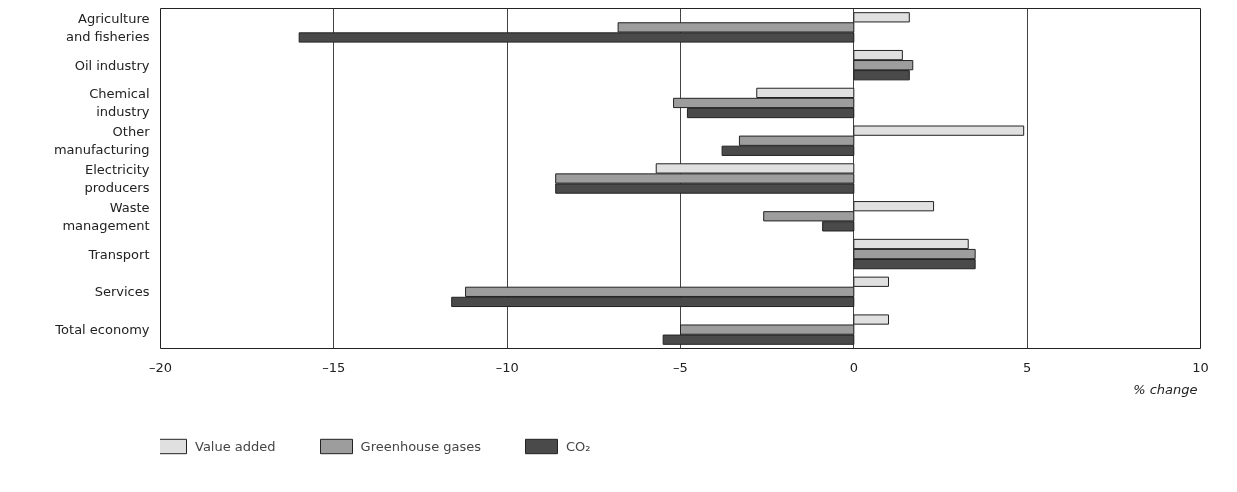 The width and height of the screenshot is (1237, 492). What do you see at coordinates (853, 367) in the screenshot?
I see `x-tick-label: 0` at bounding box center [853, 367].